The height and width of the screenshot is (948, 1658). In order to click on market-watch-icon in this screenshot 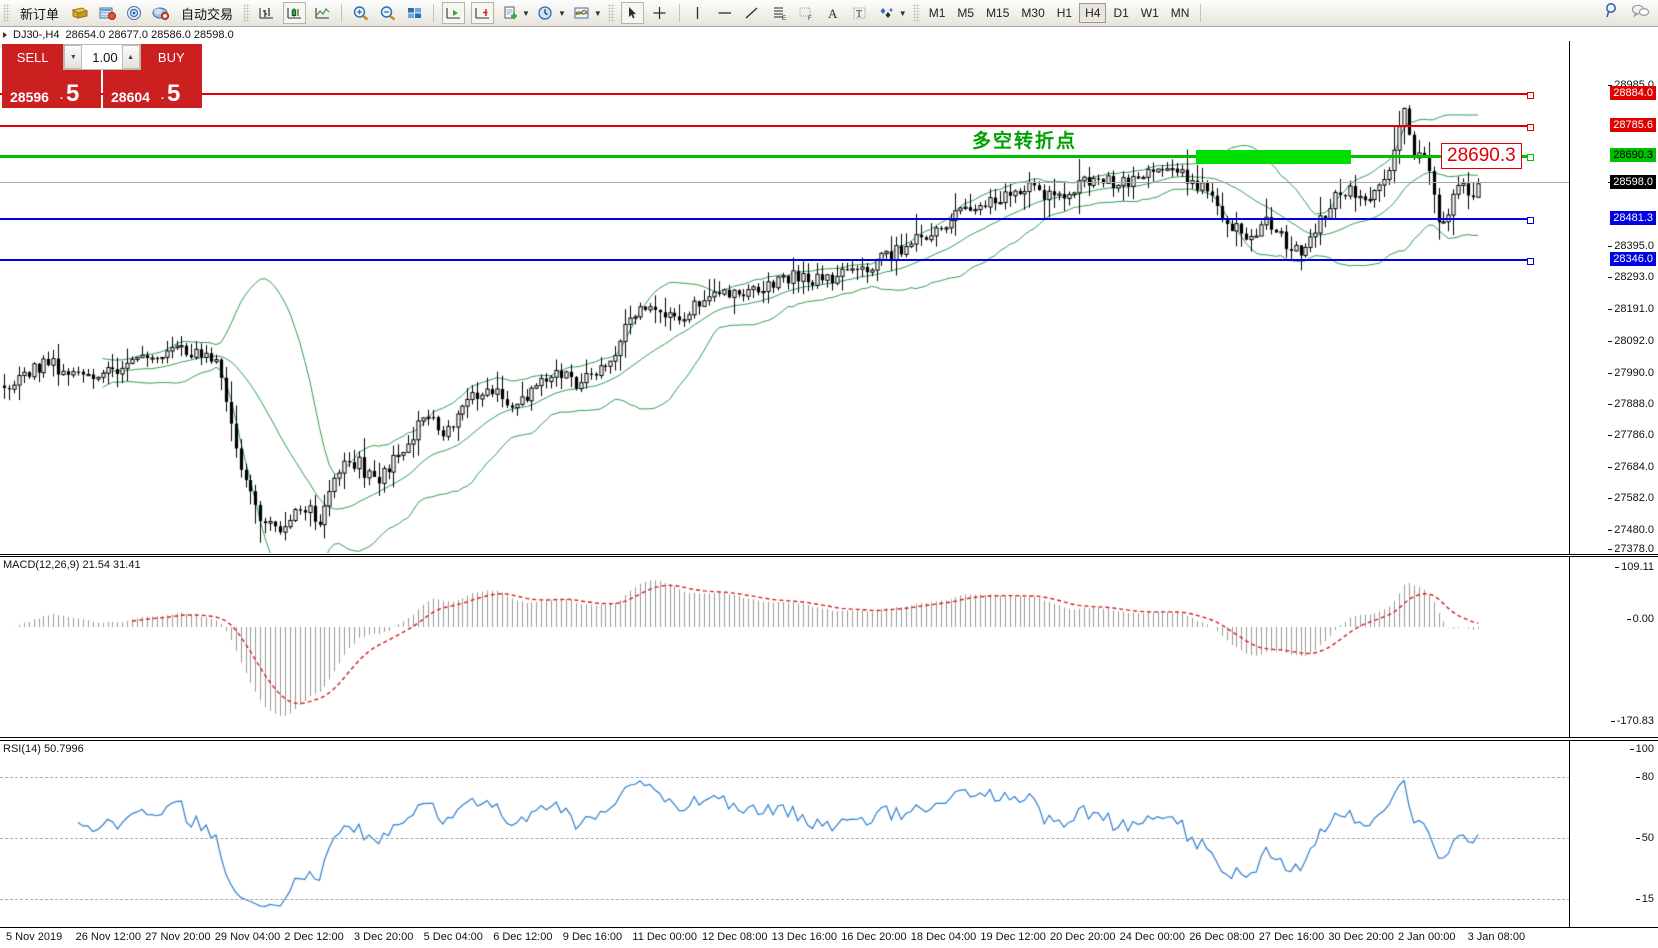, I will do `click(106, 13)`.